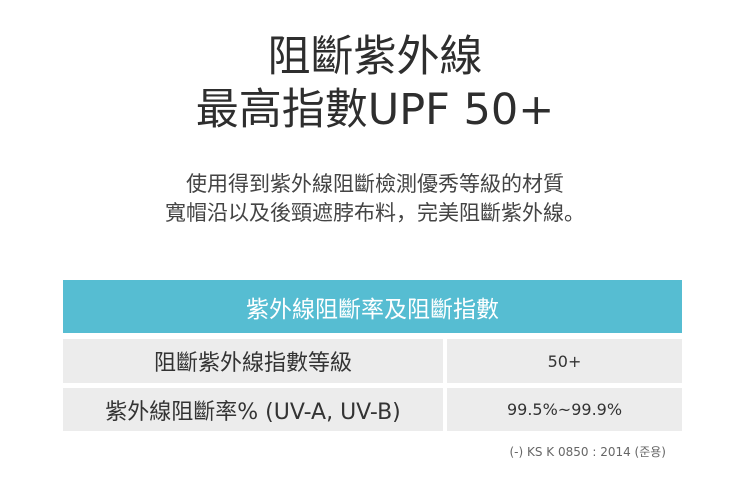 The height and width of the screenshot is (482, 750). I want to click on subtitle-line-2: 寬帽沿以及後頸遮脖布料，完美阻斷紫外線。, so click(375, 213).